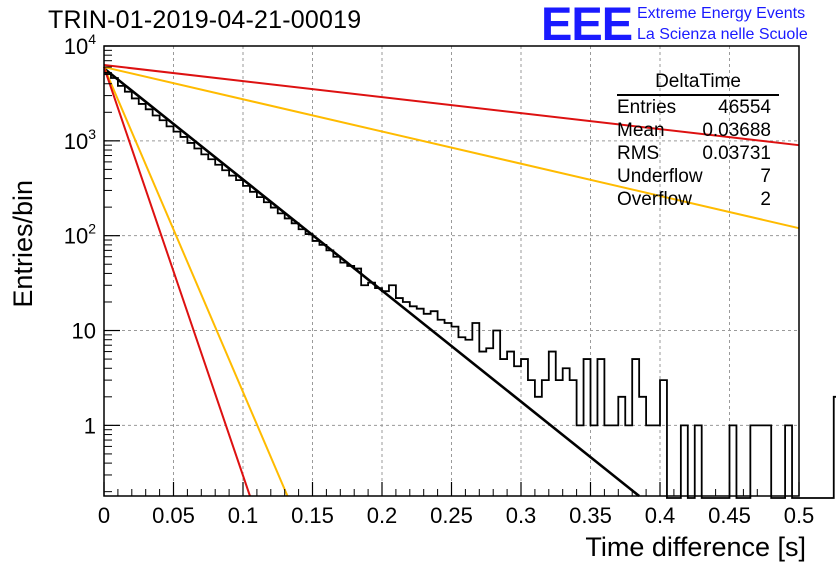  I want to click on stats-title: DeltaTime, so click(698, 83).